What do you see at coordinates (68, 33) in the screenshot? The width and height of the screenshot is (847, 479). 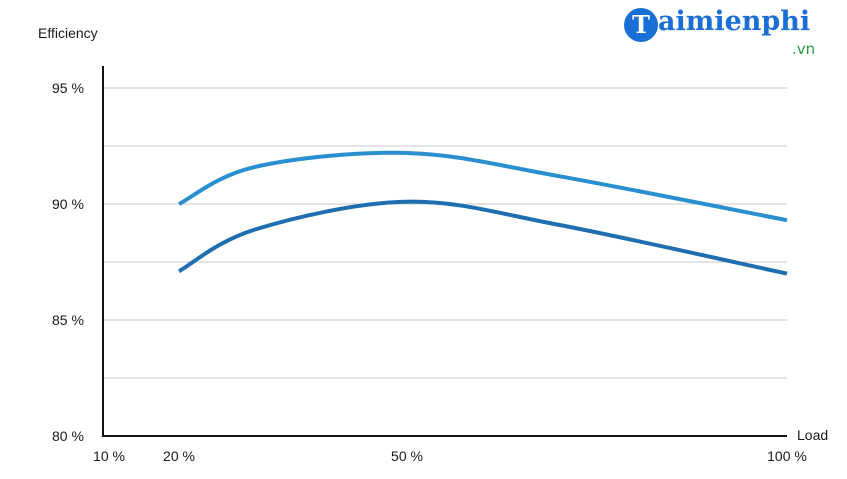 I see `y-axis-title: Efficiency` at bounding box center [68, 33].